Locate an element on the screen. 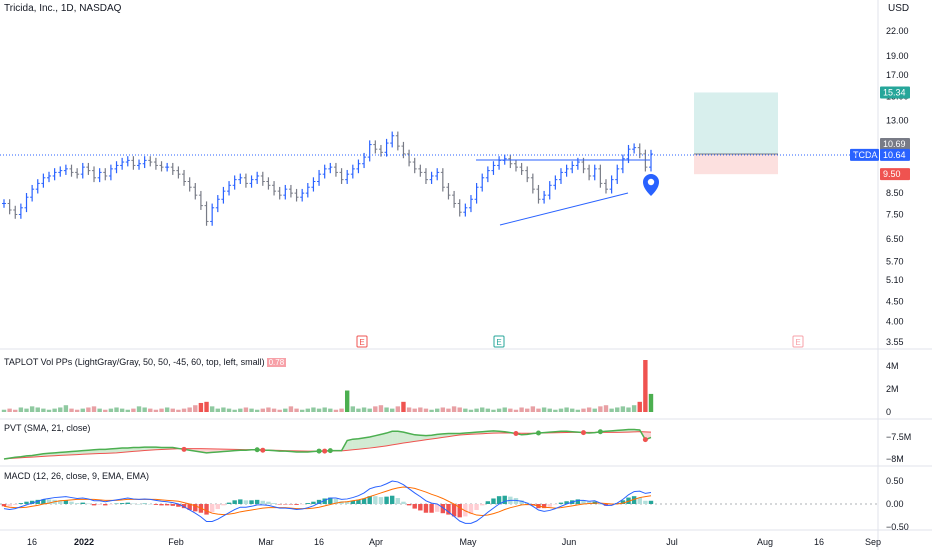 The width and height of the screenshot is (932, 550). stop-price-badge-bg is located at coordinates (895, 174).